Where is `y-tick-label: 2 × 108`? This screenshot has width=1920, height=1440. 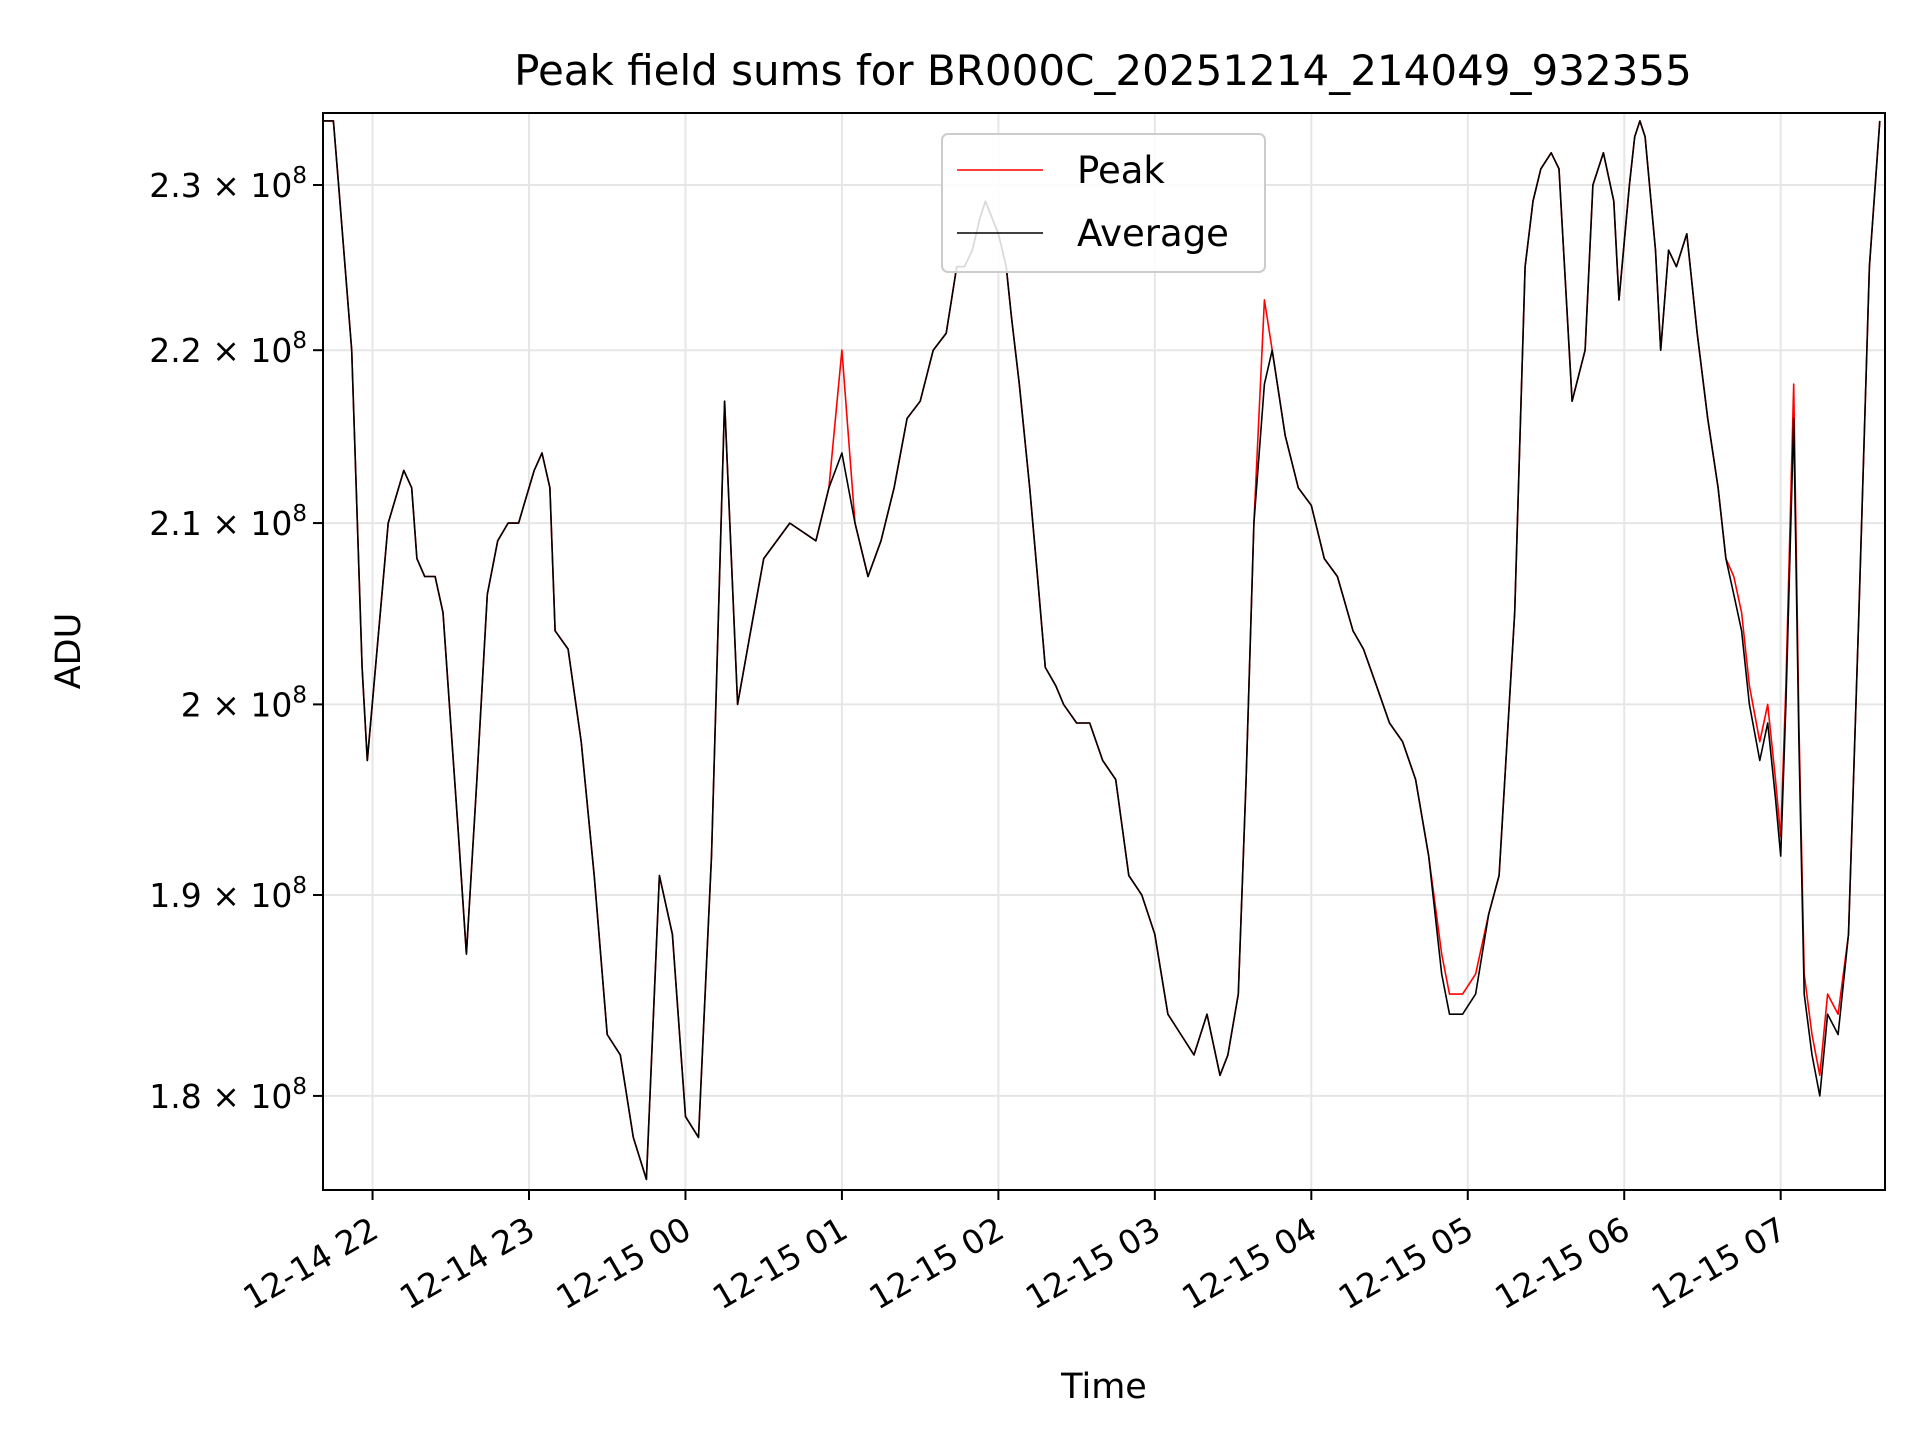 y-tick-label: 2 × 108 is located at coordinates (244, 703).